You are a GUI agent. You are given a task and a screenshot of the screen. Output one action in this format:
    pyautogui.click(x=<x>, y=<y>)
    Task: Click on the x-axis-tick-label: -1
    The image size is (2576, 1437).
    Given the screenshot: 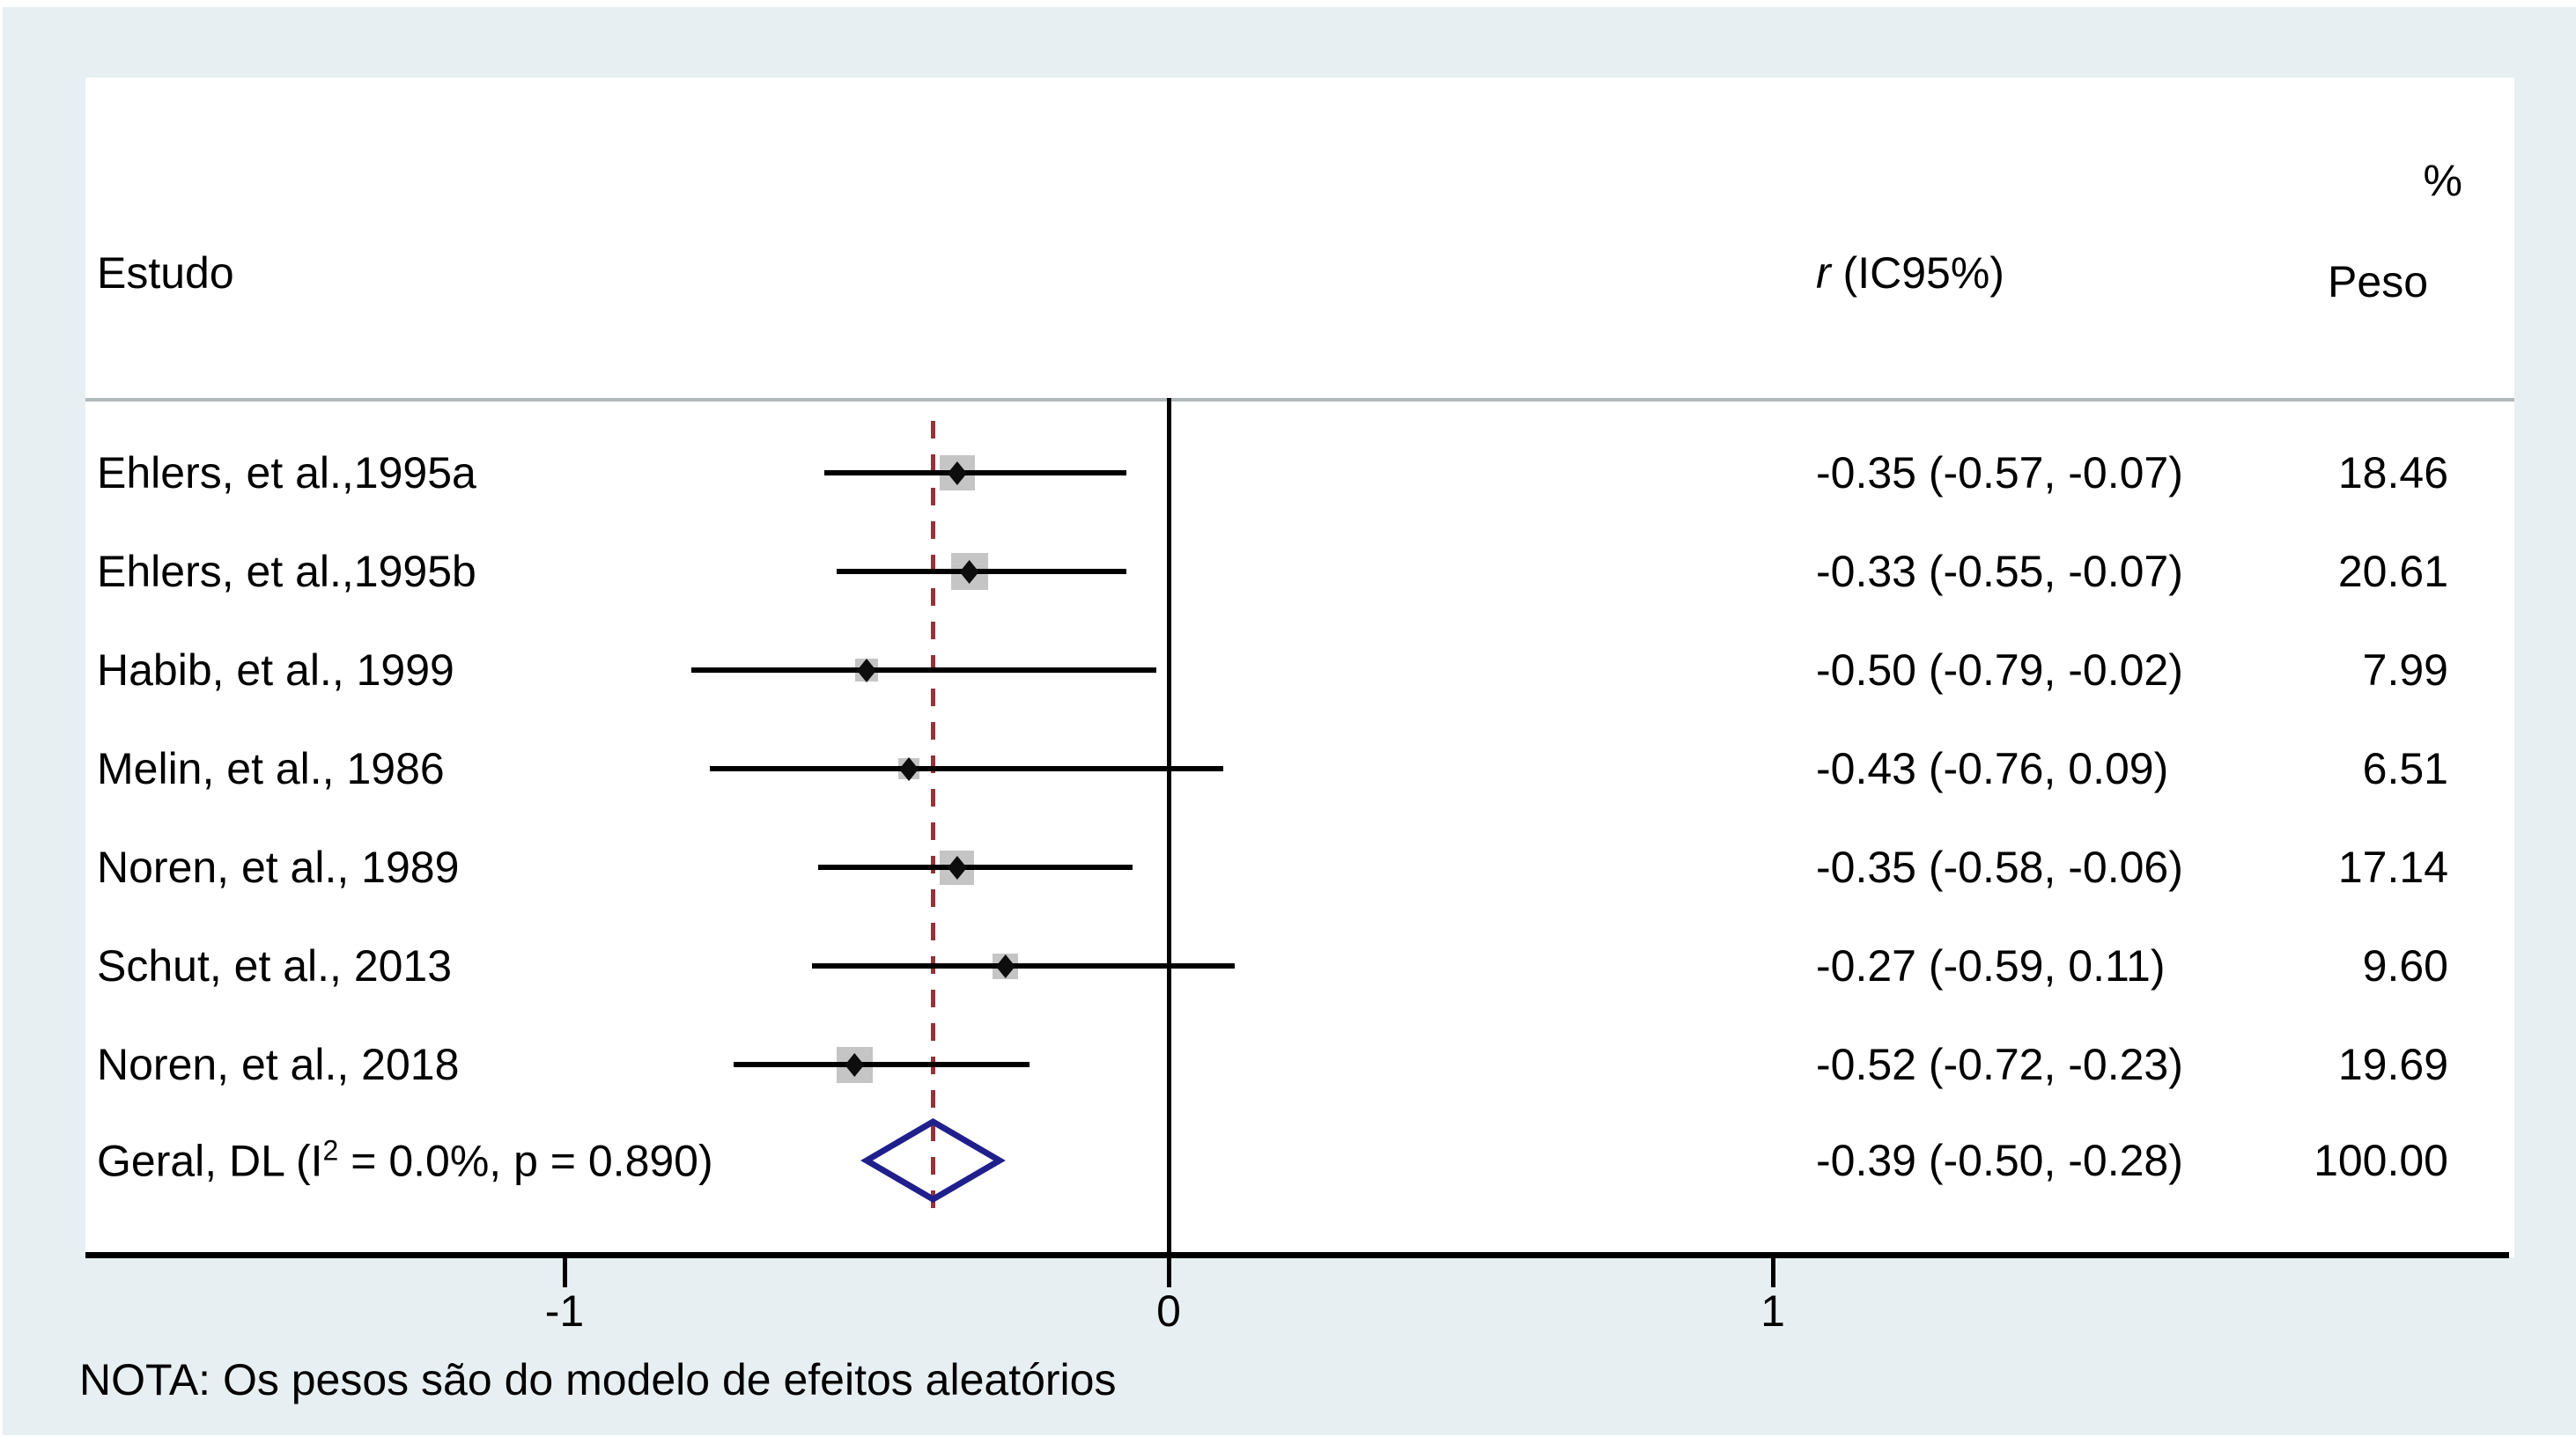 What is the action you would take?
    pyautogui.click(x=564, y=1311)
    